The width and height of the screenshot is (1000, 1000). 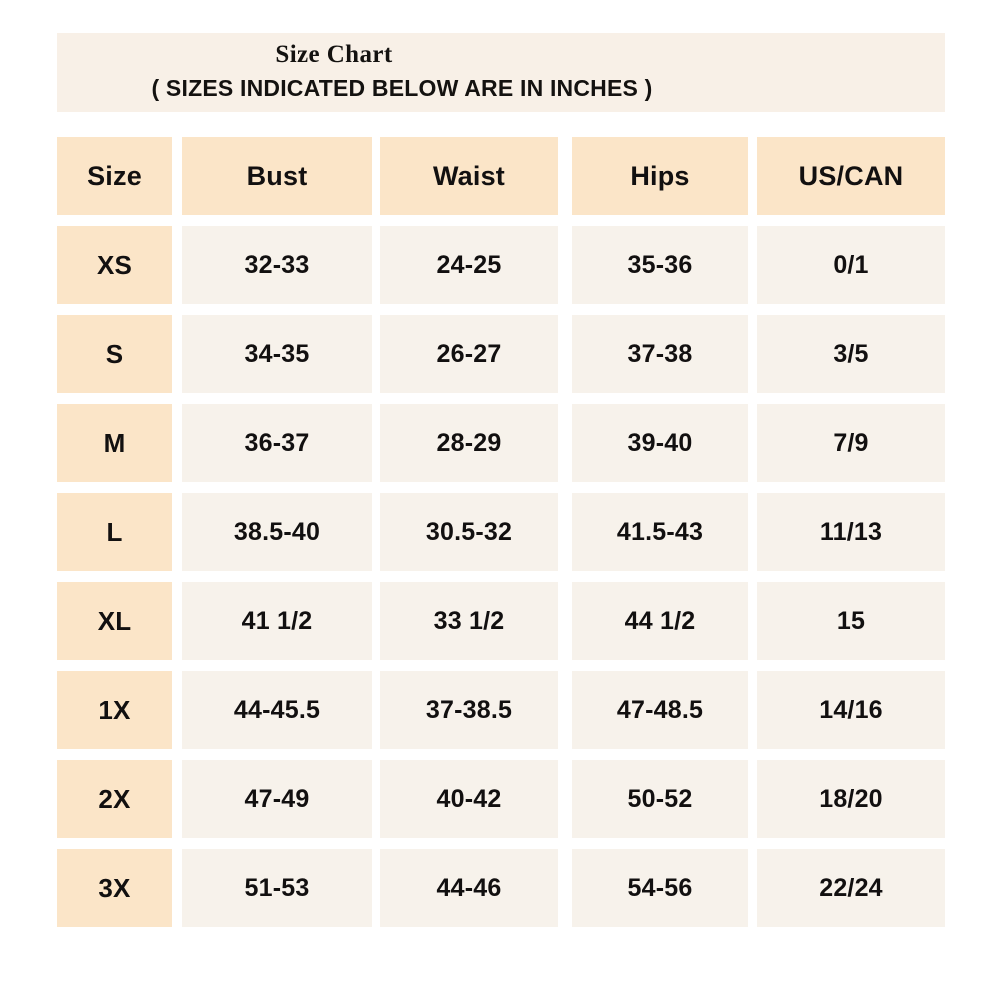 What do you see at coordinates (277, 888) in the screenshot?
I see `measurement-cell: 51-53` at bounding box center [277, 888].